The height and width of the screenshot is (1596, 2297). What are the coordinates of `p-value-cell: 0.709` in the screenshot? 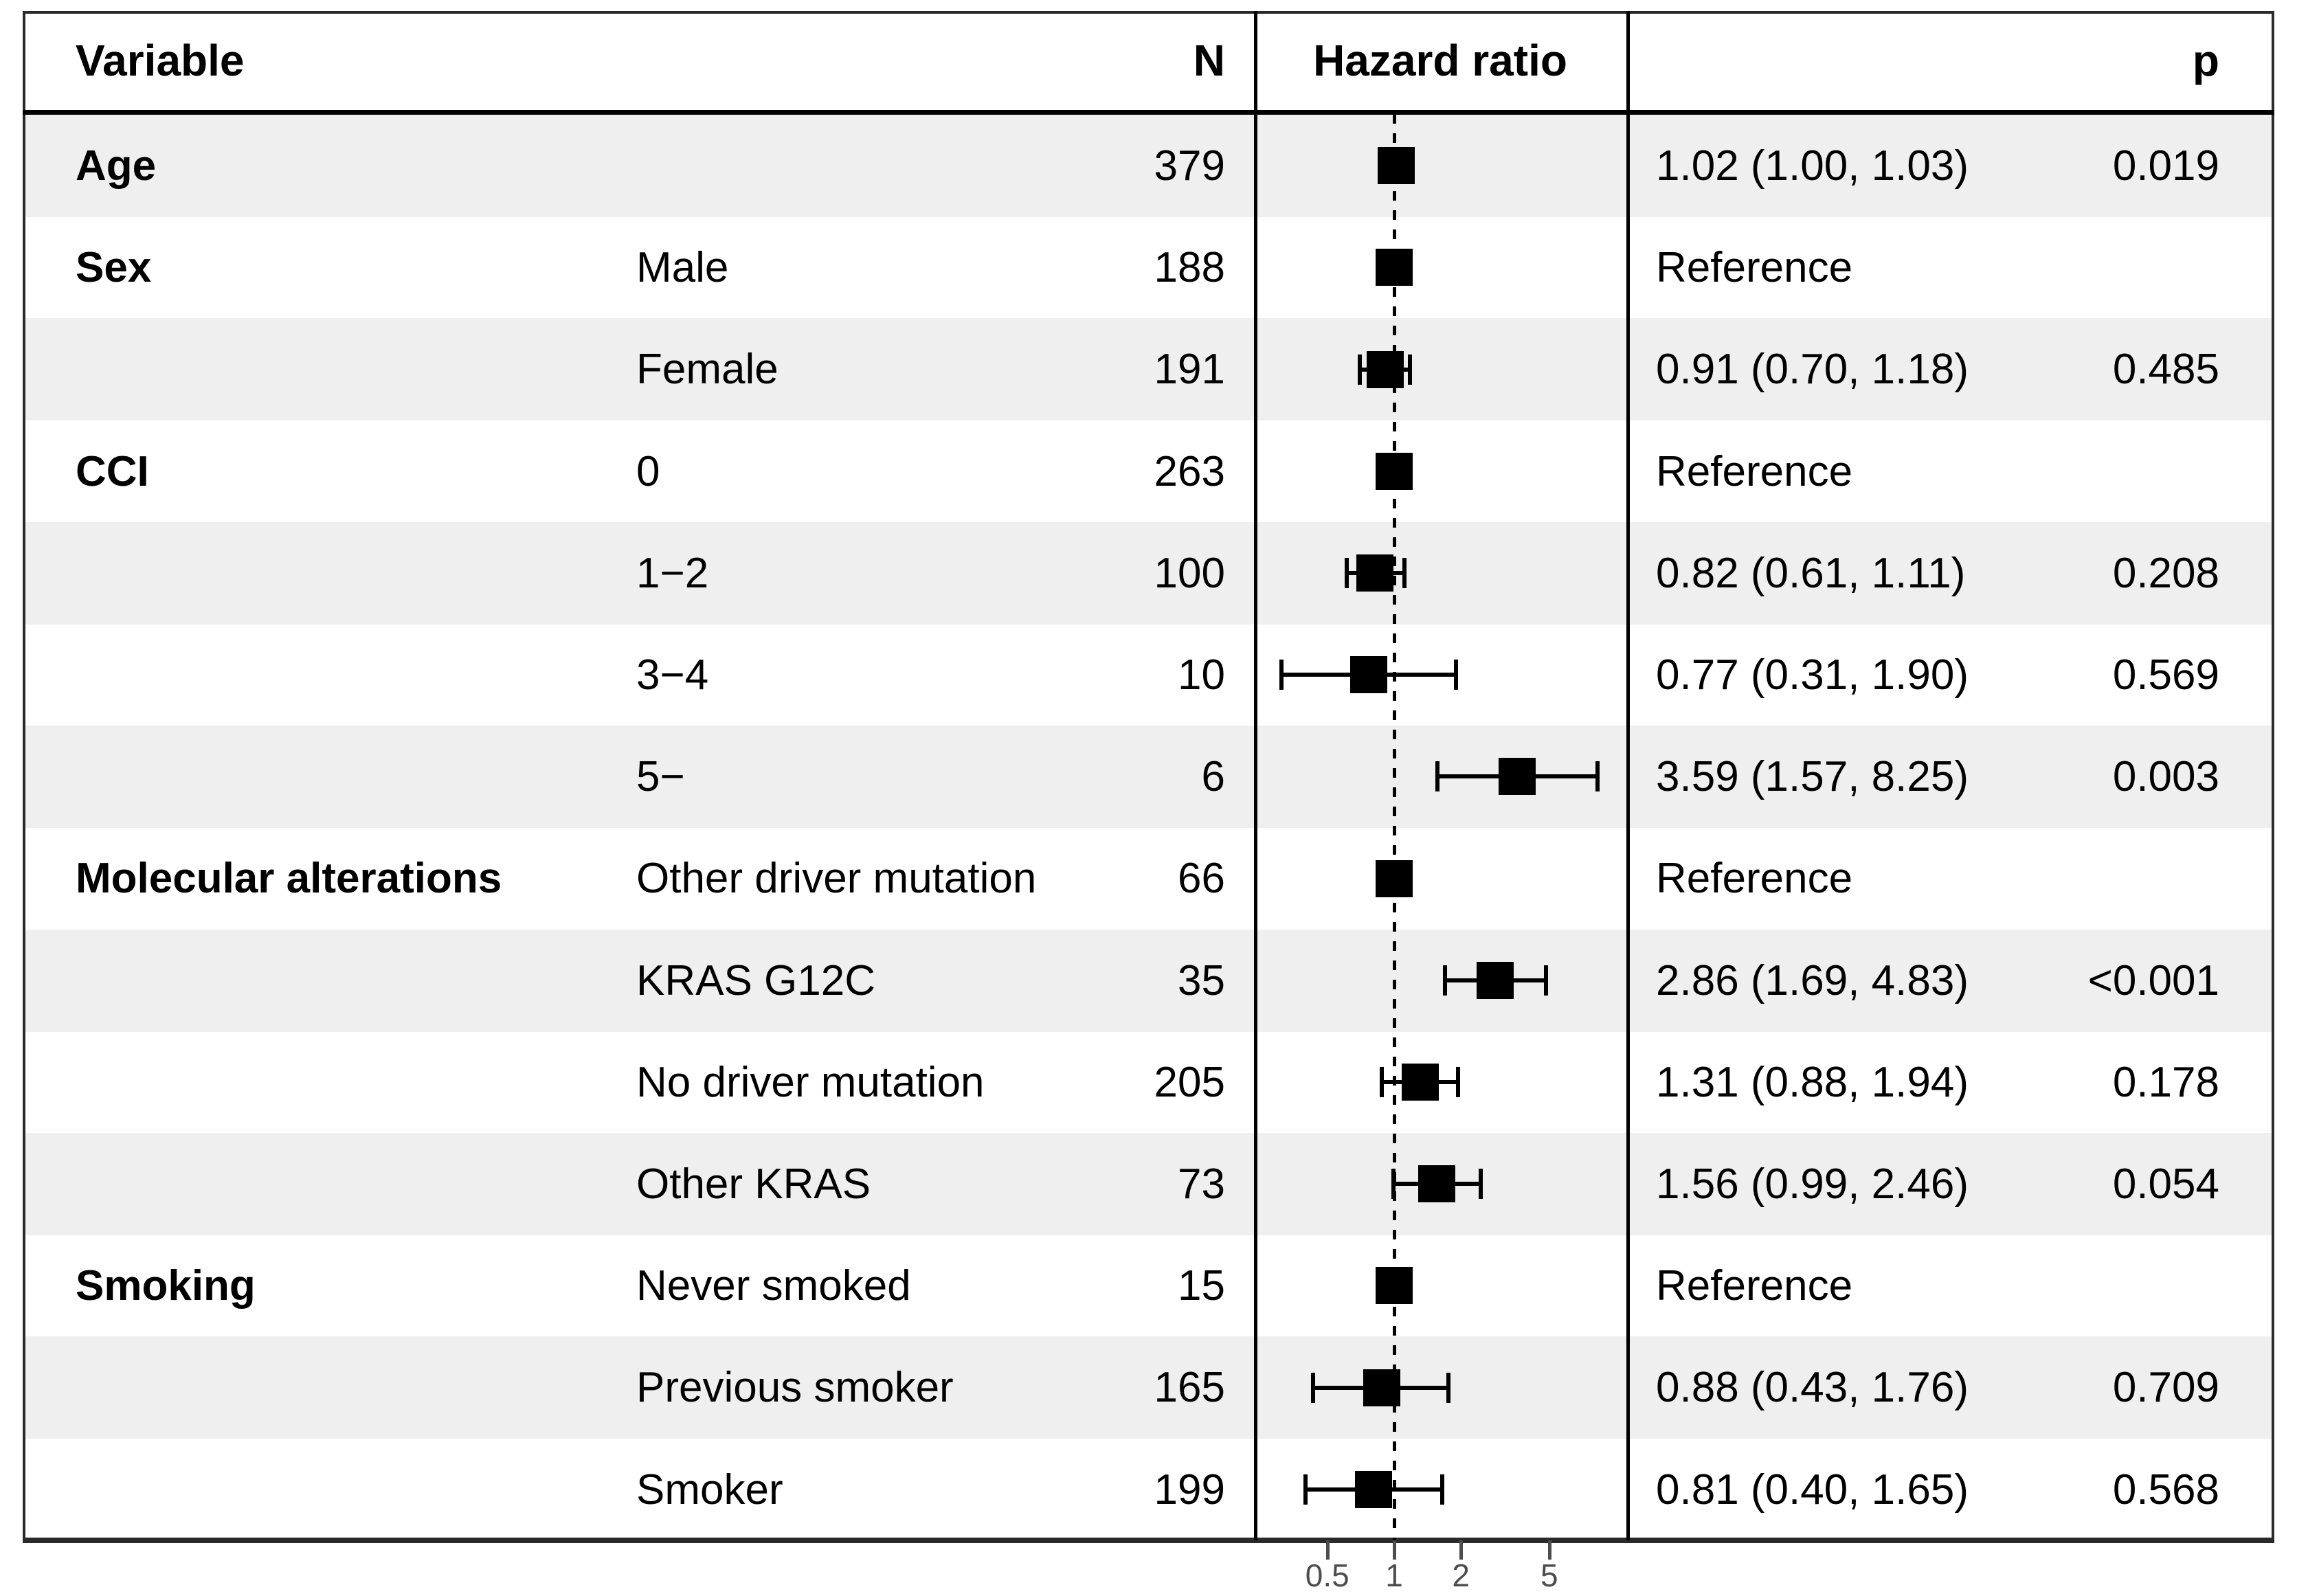 It's located at (2166, 1388).